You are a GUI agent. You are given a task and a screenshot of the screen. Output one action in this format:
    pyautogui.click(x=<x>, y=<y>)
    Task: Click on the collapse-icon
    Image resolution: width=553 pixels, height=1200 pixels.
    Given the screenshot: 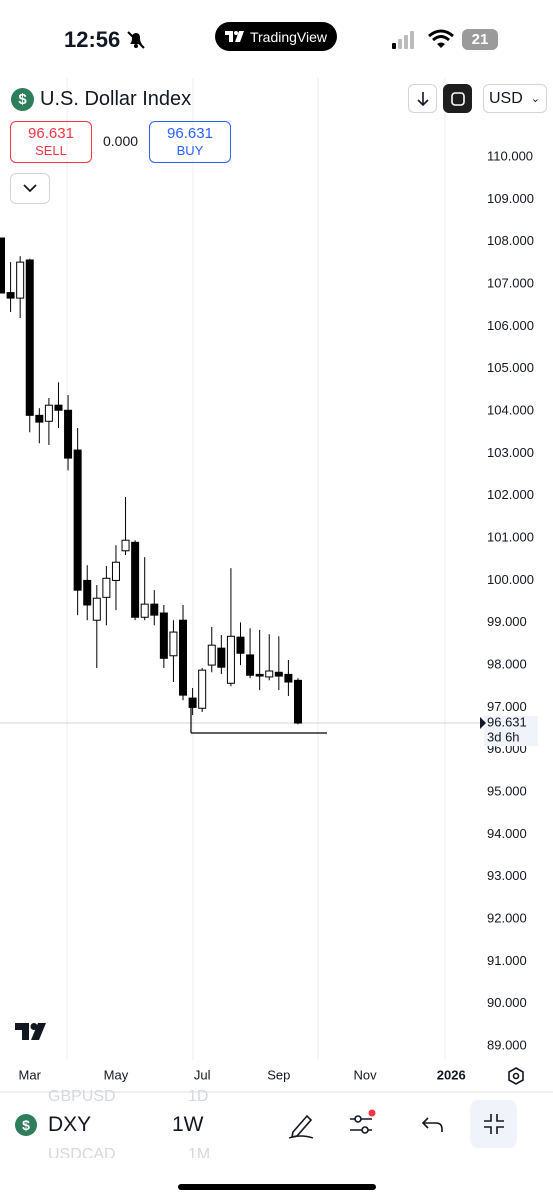 What is the action you would take?
    pyautogui.click(x=493, y=1124)
    